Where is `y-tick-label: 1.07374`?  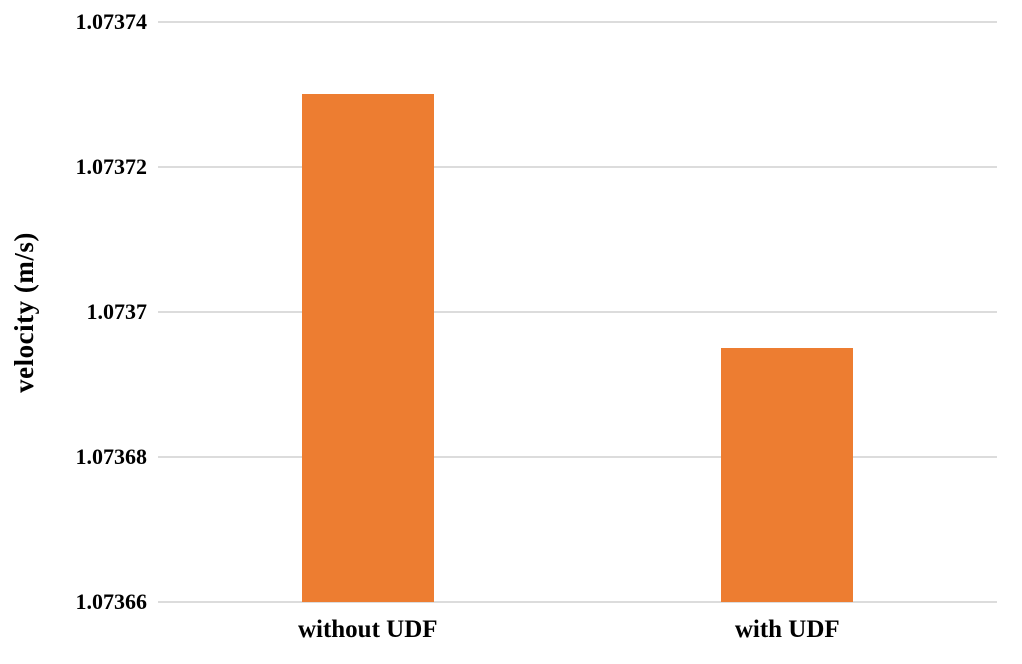
y-tick-label: 1.07374 is located at coordinates (111, 21).